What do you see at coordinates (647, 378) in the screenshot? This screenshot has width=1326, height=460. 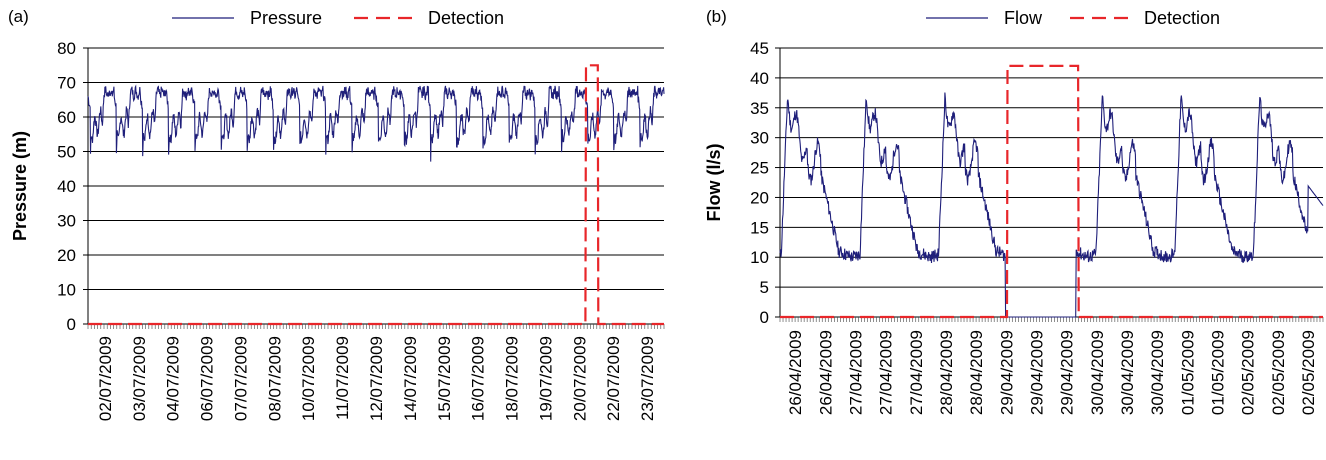 I see `x-tick-label: 23/07/2009` at bounding box center [647, 378].